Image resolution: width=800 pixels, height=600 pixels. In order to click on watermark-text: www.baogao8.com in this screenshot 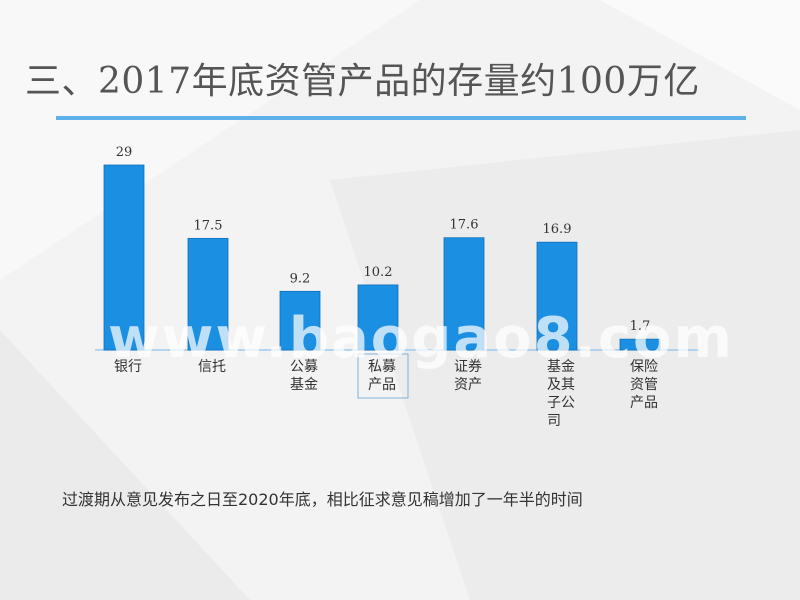, I will do `click(421, 338)`.